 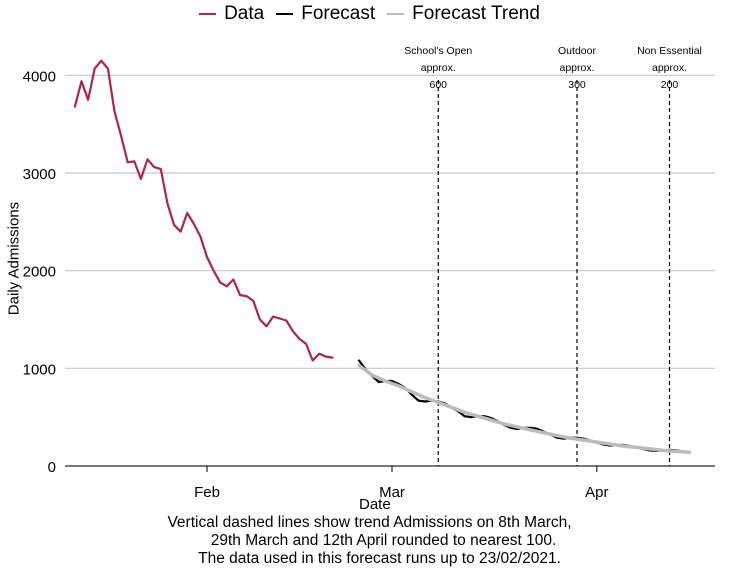 What do you see at coordinates (285, 14) in the screenshot?
I see `legend-swatch-forecast` at bounding box center [285, 14].